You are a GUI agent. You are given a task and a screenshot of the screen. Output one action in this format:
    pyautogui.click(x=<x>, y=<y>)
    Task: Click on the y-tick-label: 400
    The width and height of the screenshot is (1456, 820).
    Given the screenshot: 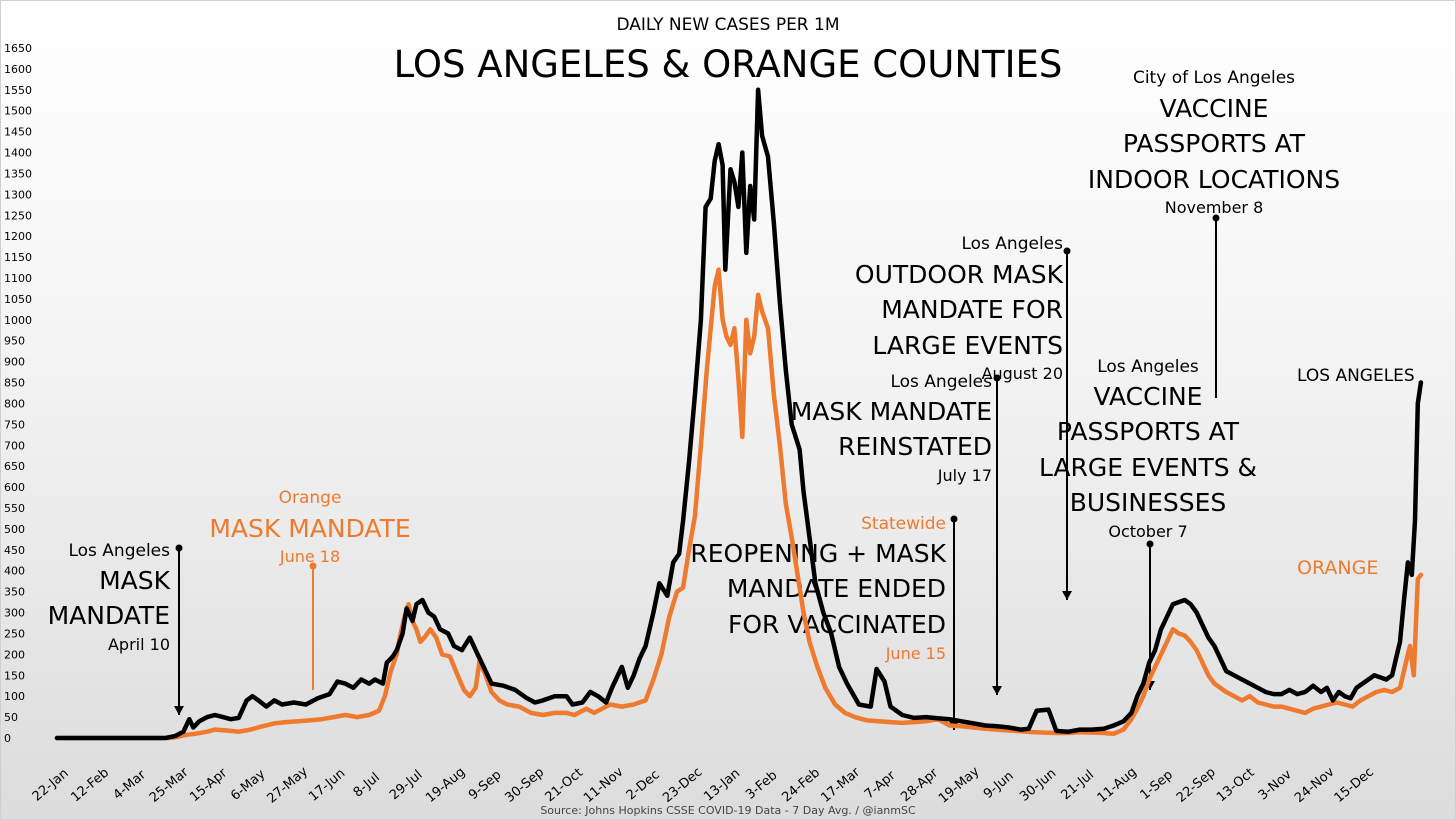 What is the action you would take?
    pyautogui.click(x=14, y=571)
    